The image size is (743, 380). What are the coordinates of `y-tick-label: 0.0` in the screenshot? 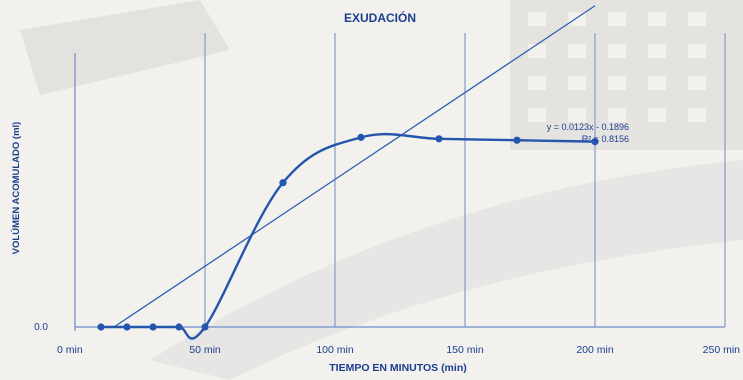 It's located at (41, 327).